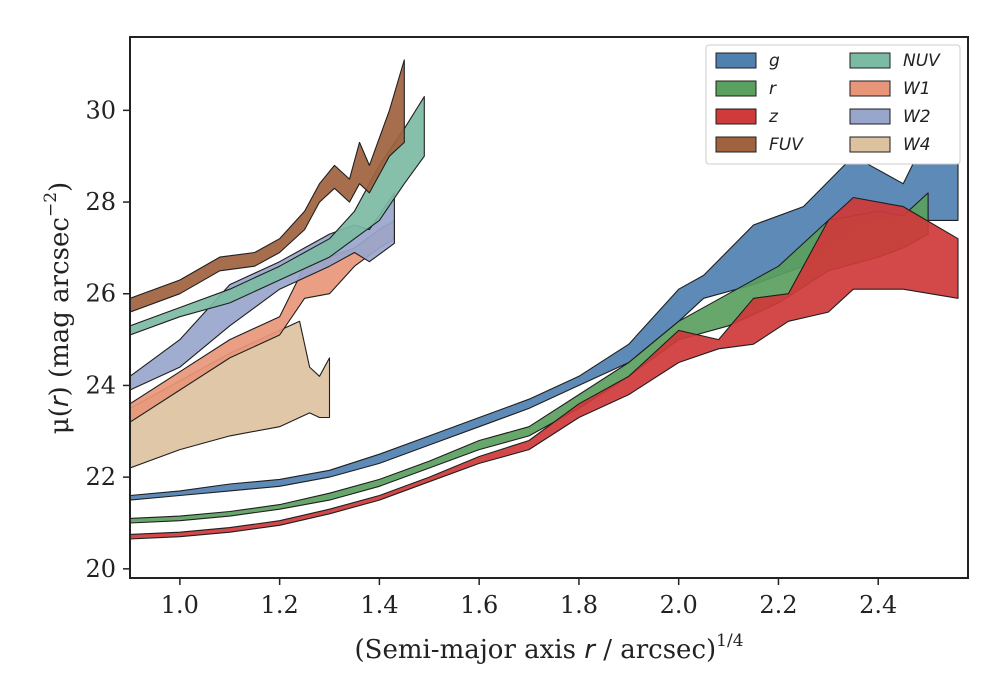  What do you see at coordinates (579, 605) in the screenshot?
I see `x-tick-label: 1.8` at bounding box center [579, 605].